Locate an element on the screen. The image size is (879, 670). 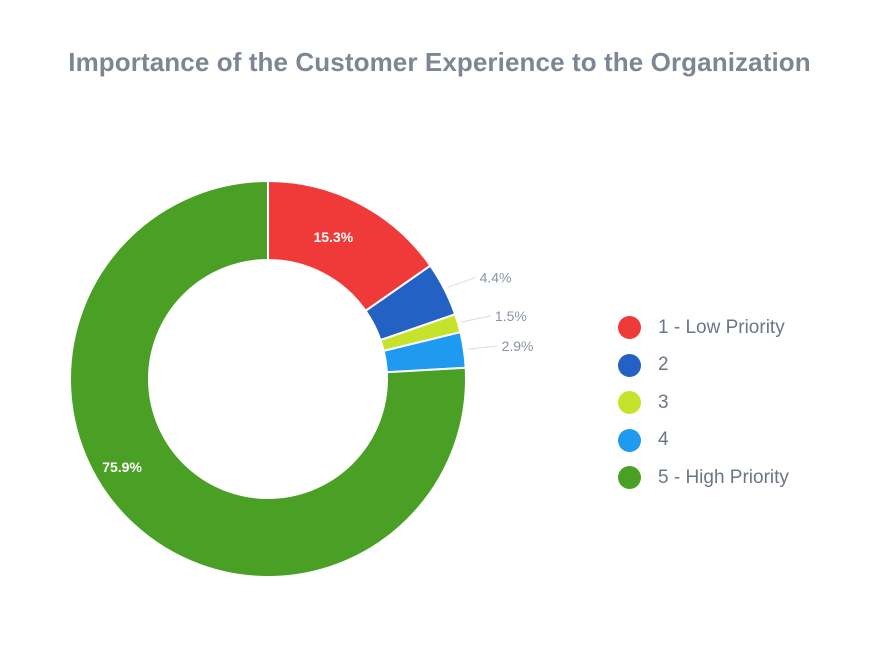
legend: 1 - Low Priority 2 3 4 5 - High Priority is located at coordinates (738, 403).